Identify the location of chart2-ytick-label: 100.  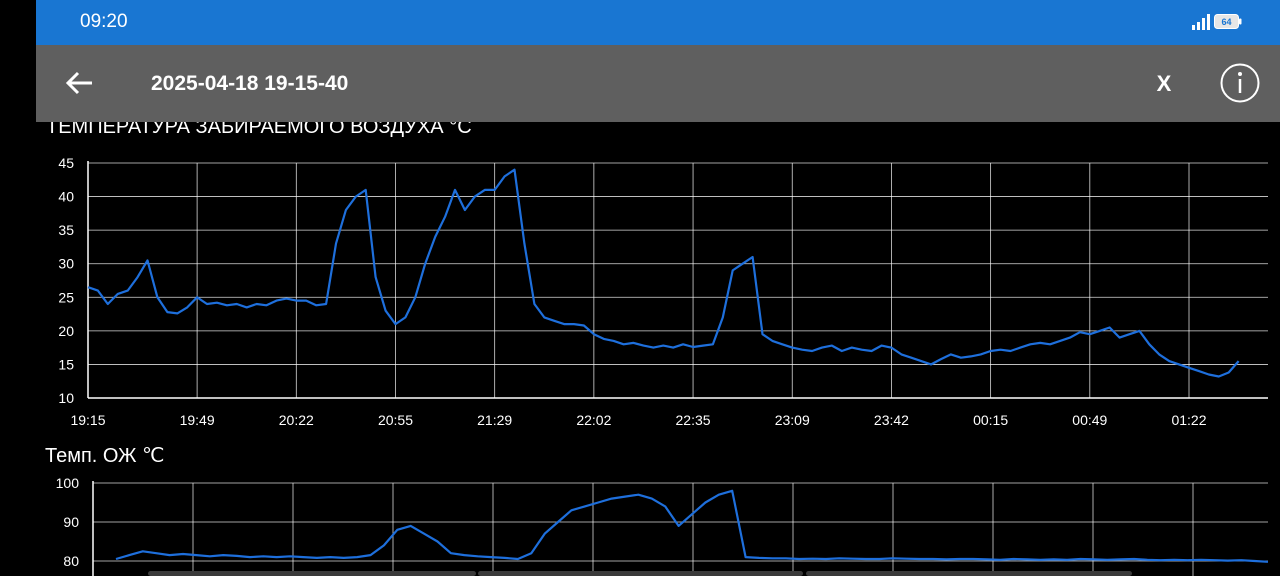
(68, 483).